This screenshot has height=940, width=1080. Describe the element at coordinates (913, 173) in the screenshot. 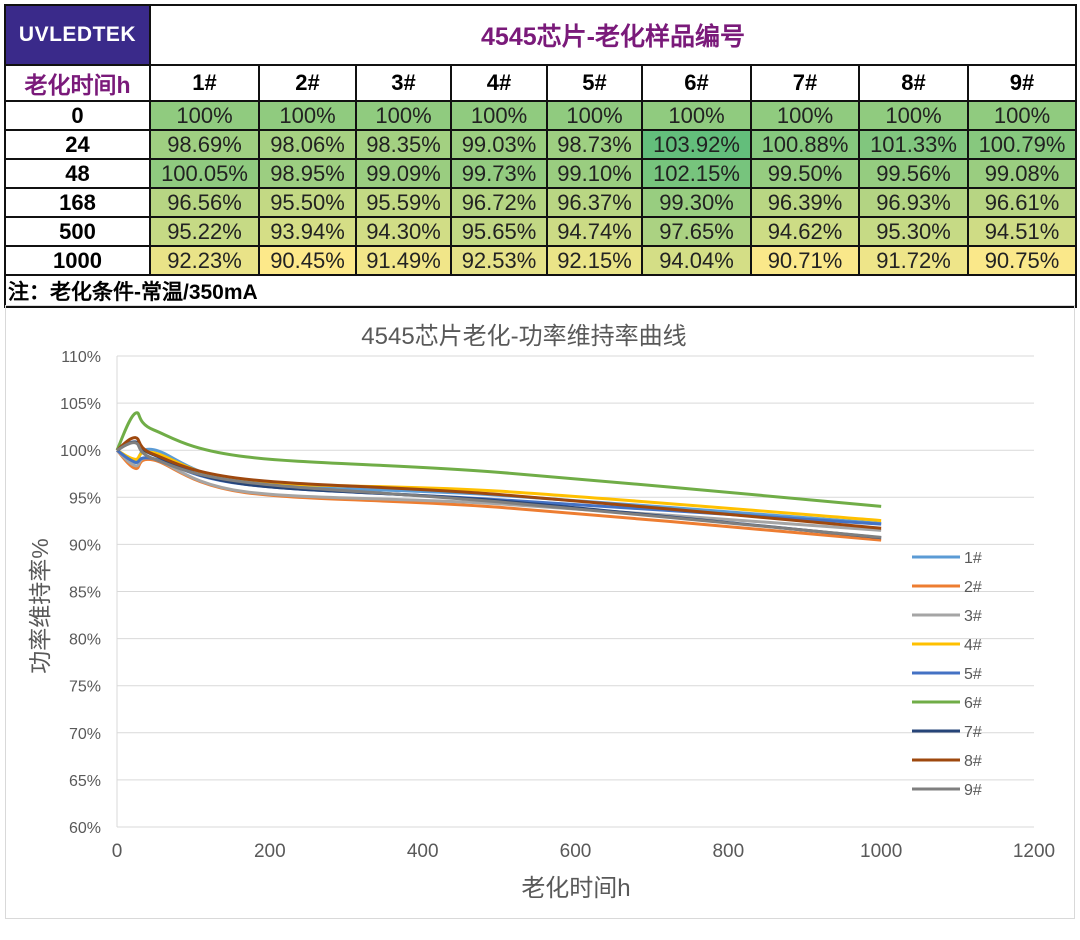

I see `retention-cell: 99.56%` at that location.